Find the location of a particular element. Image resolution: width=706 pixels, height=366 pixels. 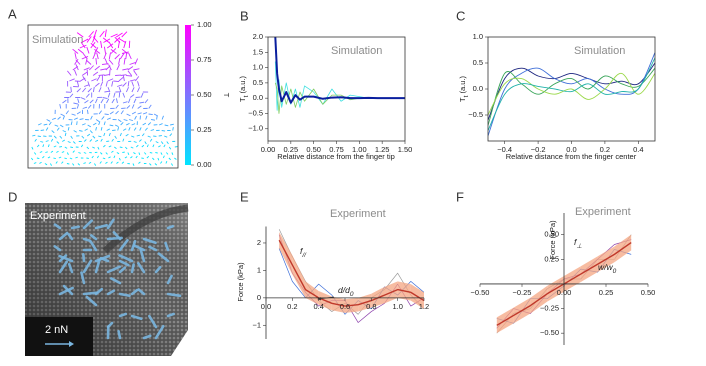

colorbar-tick-label: 0.25 is located at coordinates (204, 129).